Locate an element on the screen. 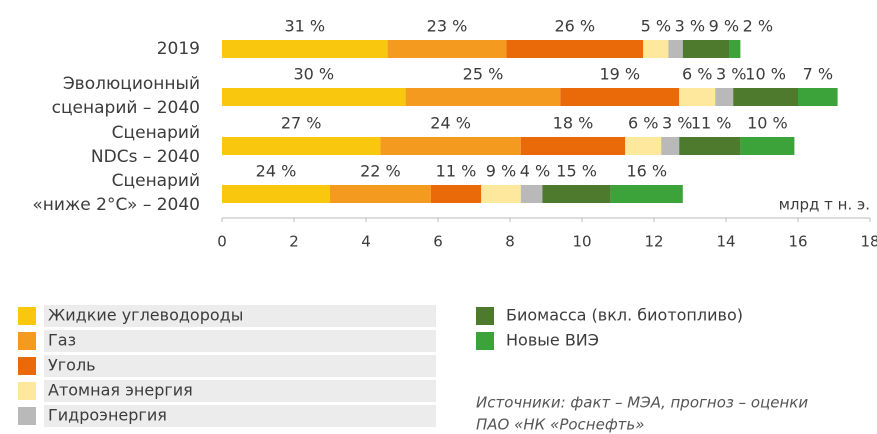 The image size is (877, 434). category-label: 2019 is located at coordinates (178, 49).